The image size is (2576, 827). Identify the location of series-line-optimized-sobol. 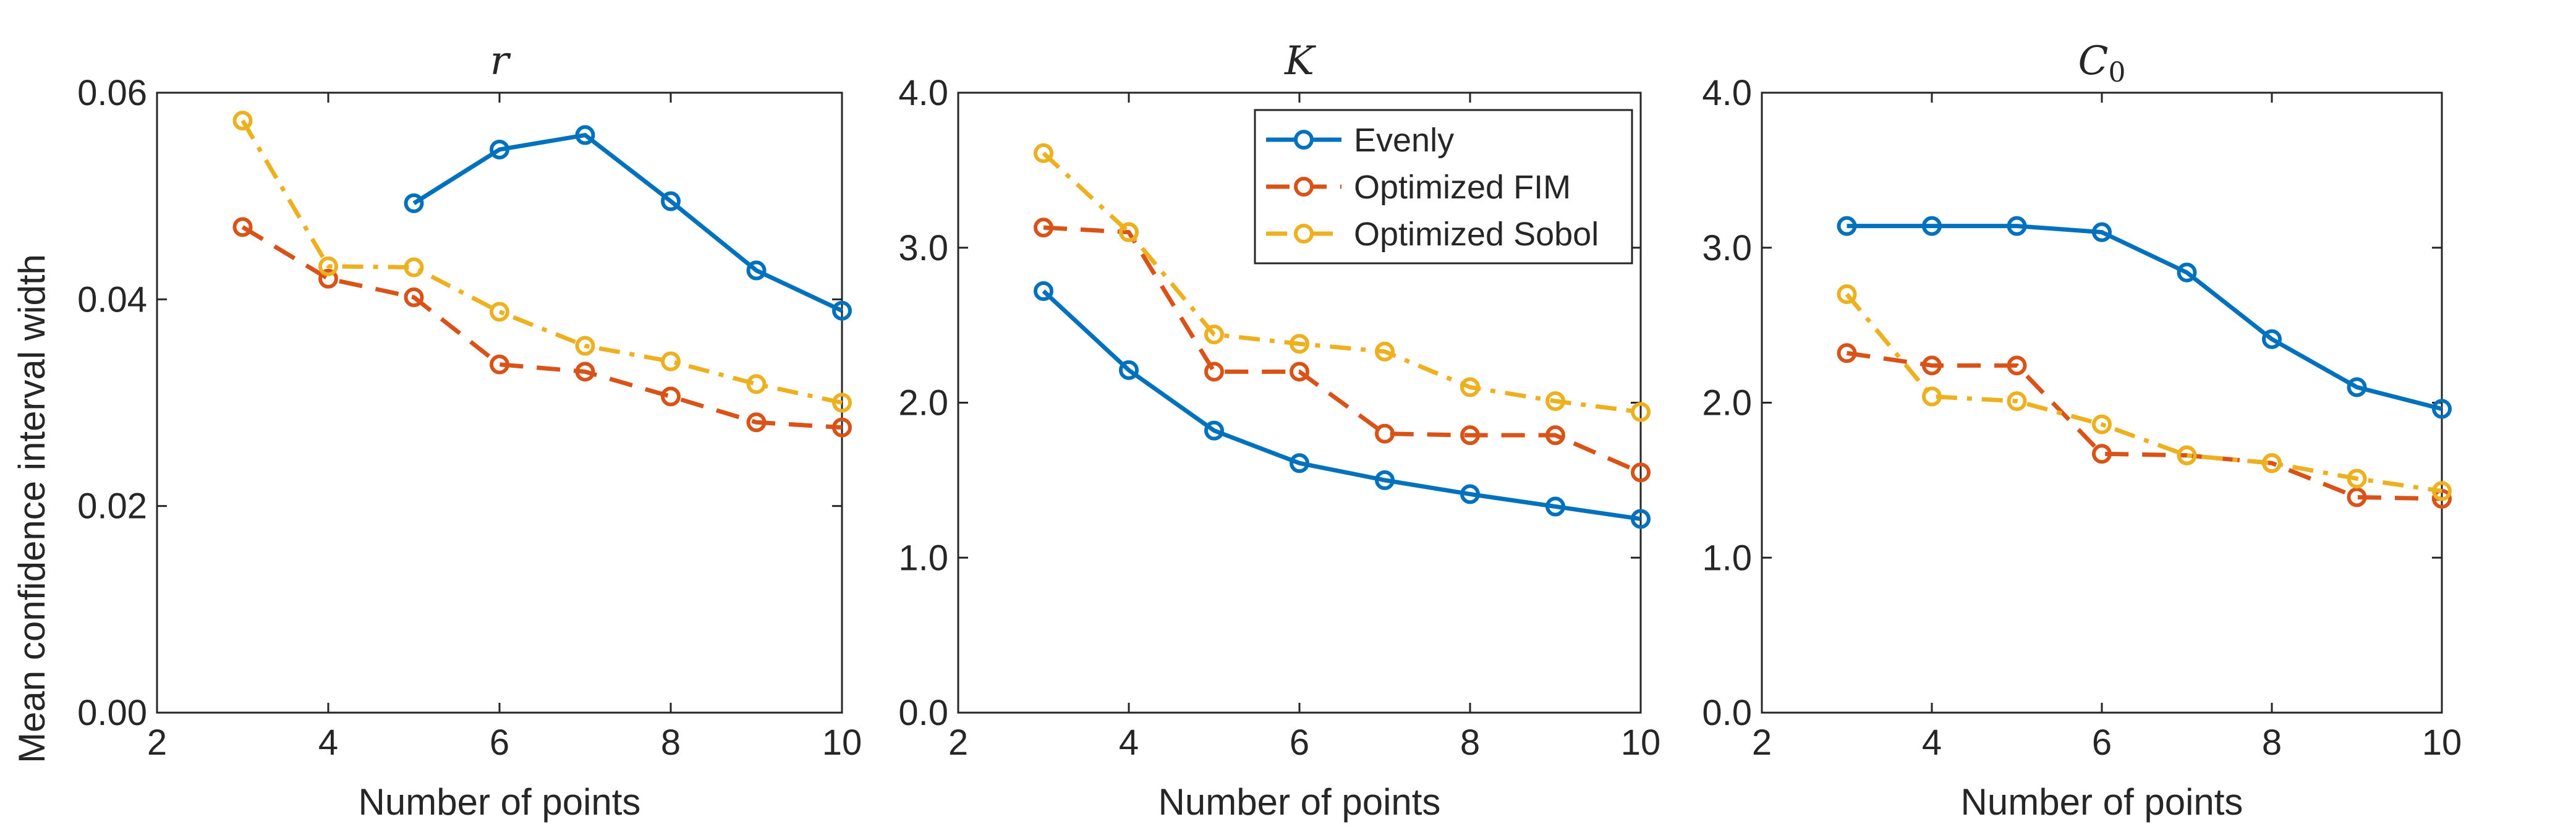
(2143, 392).